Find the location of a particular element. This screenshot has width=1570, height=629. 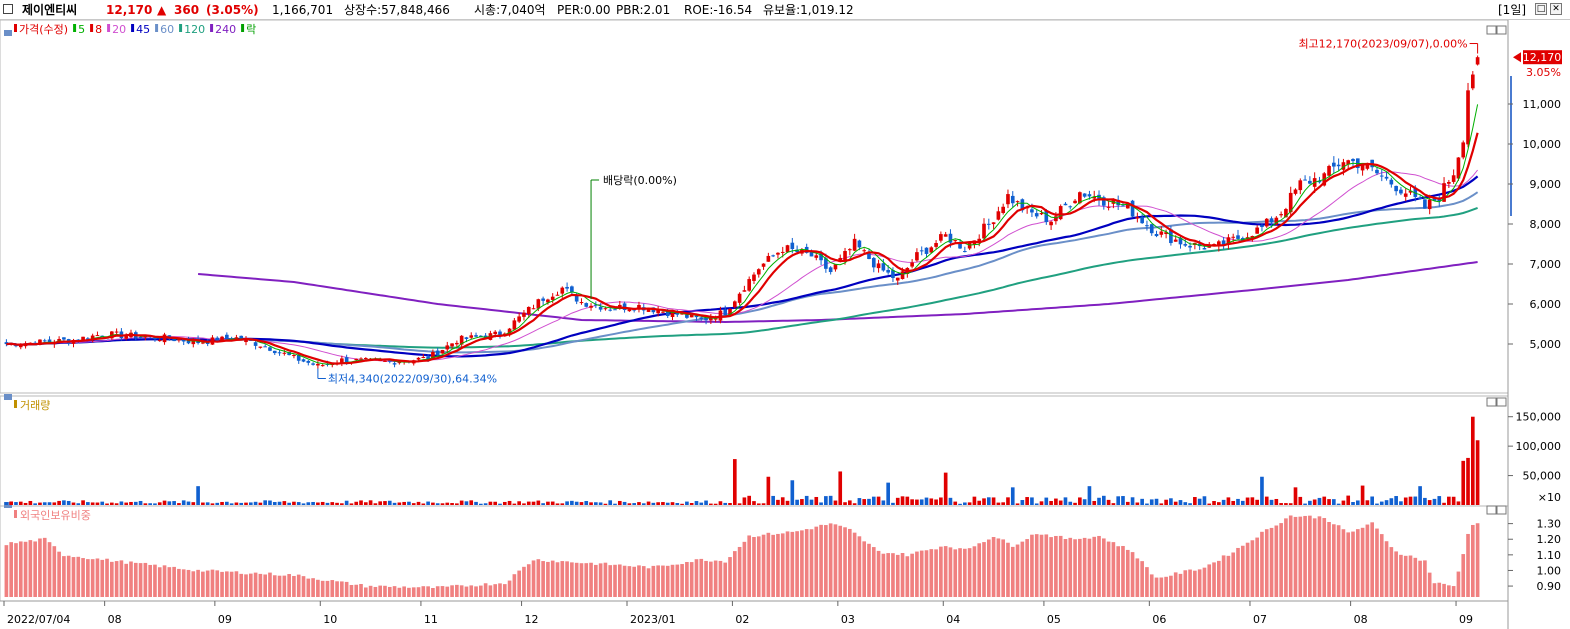

price-panel-maximize-icon is located at coordinates (1501, 30).